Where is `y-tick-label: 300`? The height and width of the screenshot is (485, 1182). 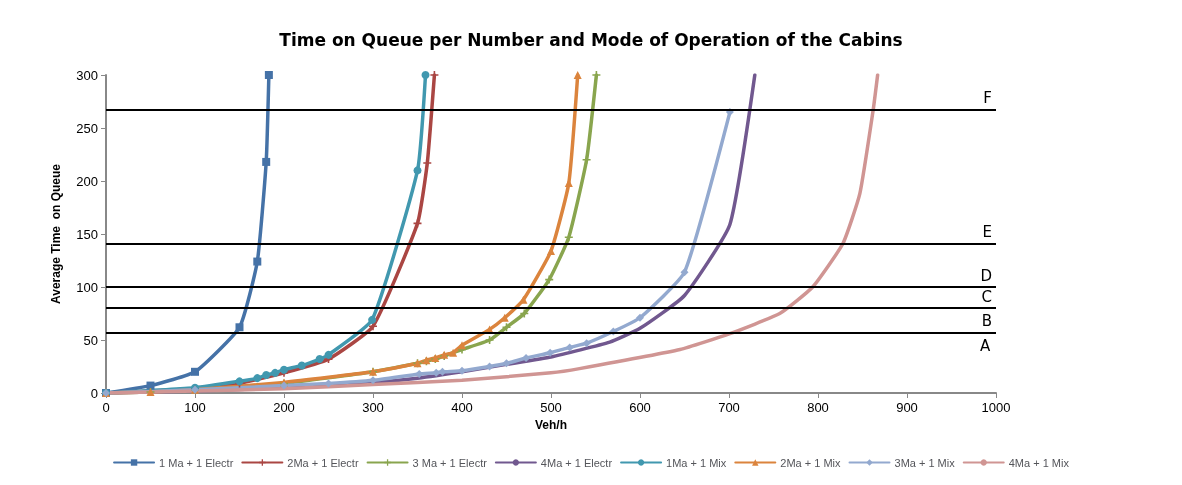
y-tick-label: 300 is located at coordinates (87, 75).